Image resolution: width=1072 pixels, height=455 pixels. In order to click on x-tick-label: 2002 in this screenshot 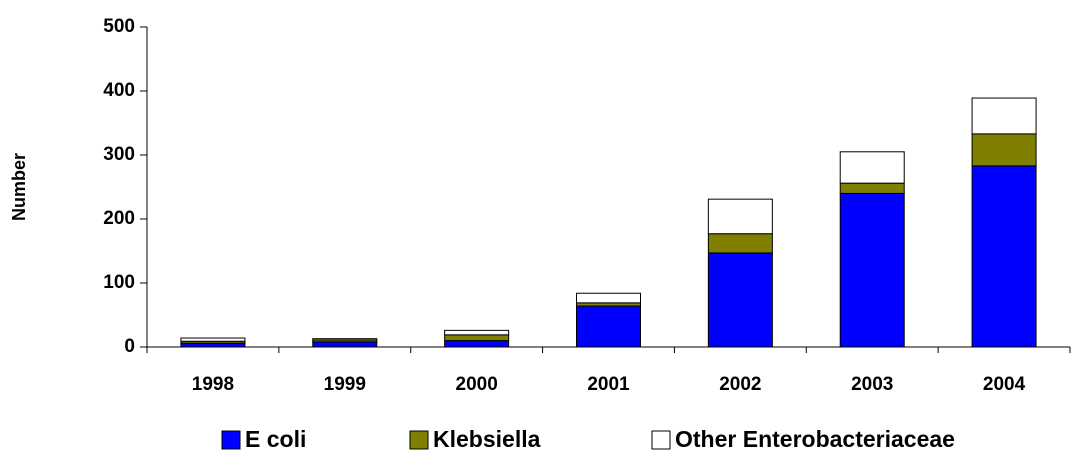, I will do `click(740, 384)`.